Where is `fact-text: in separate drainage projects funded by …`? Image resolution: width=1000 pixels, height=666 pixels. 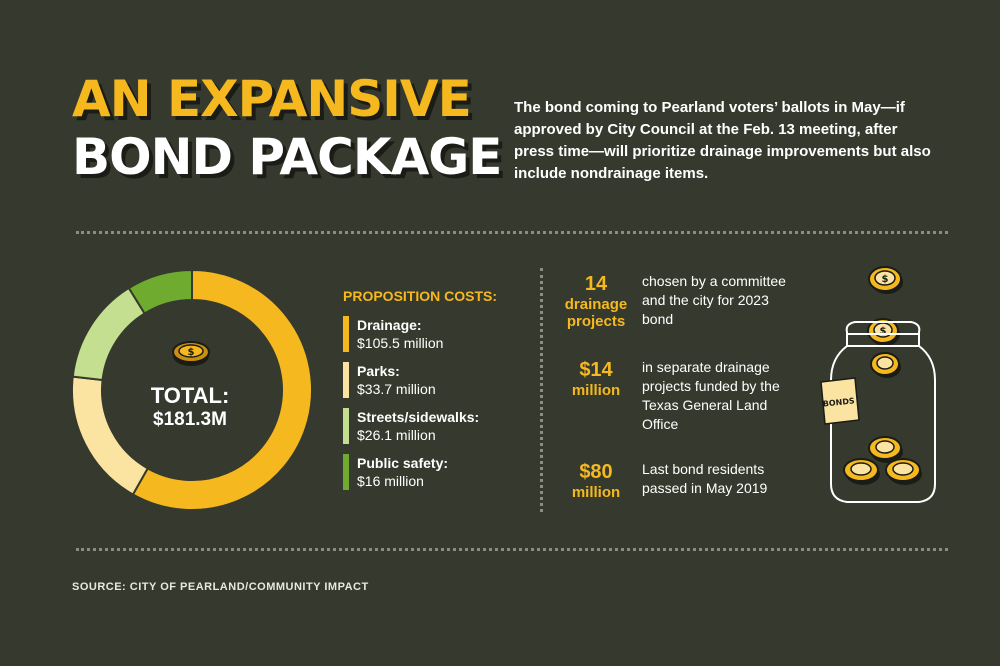
fact-text: in separate drainage projects funded by … is located at coordinates (711, 395).